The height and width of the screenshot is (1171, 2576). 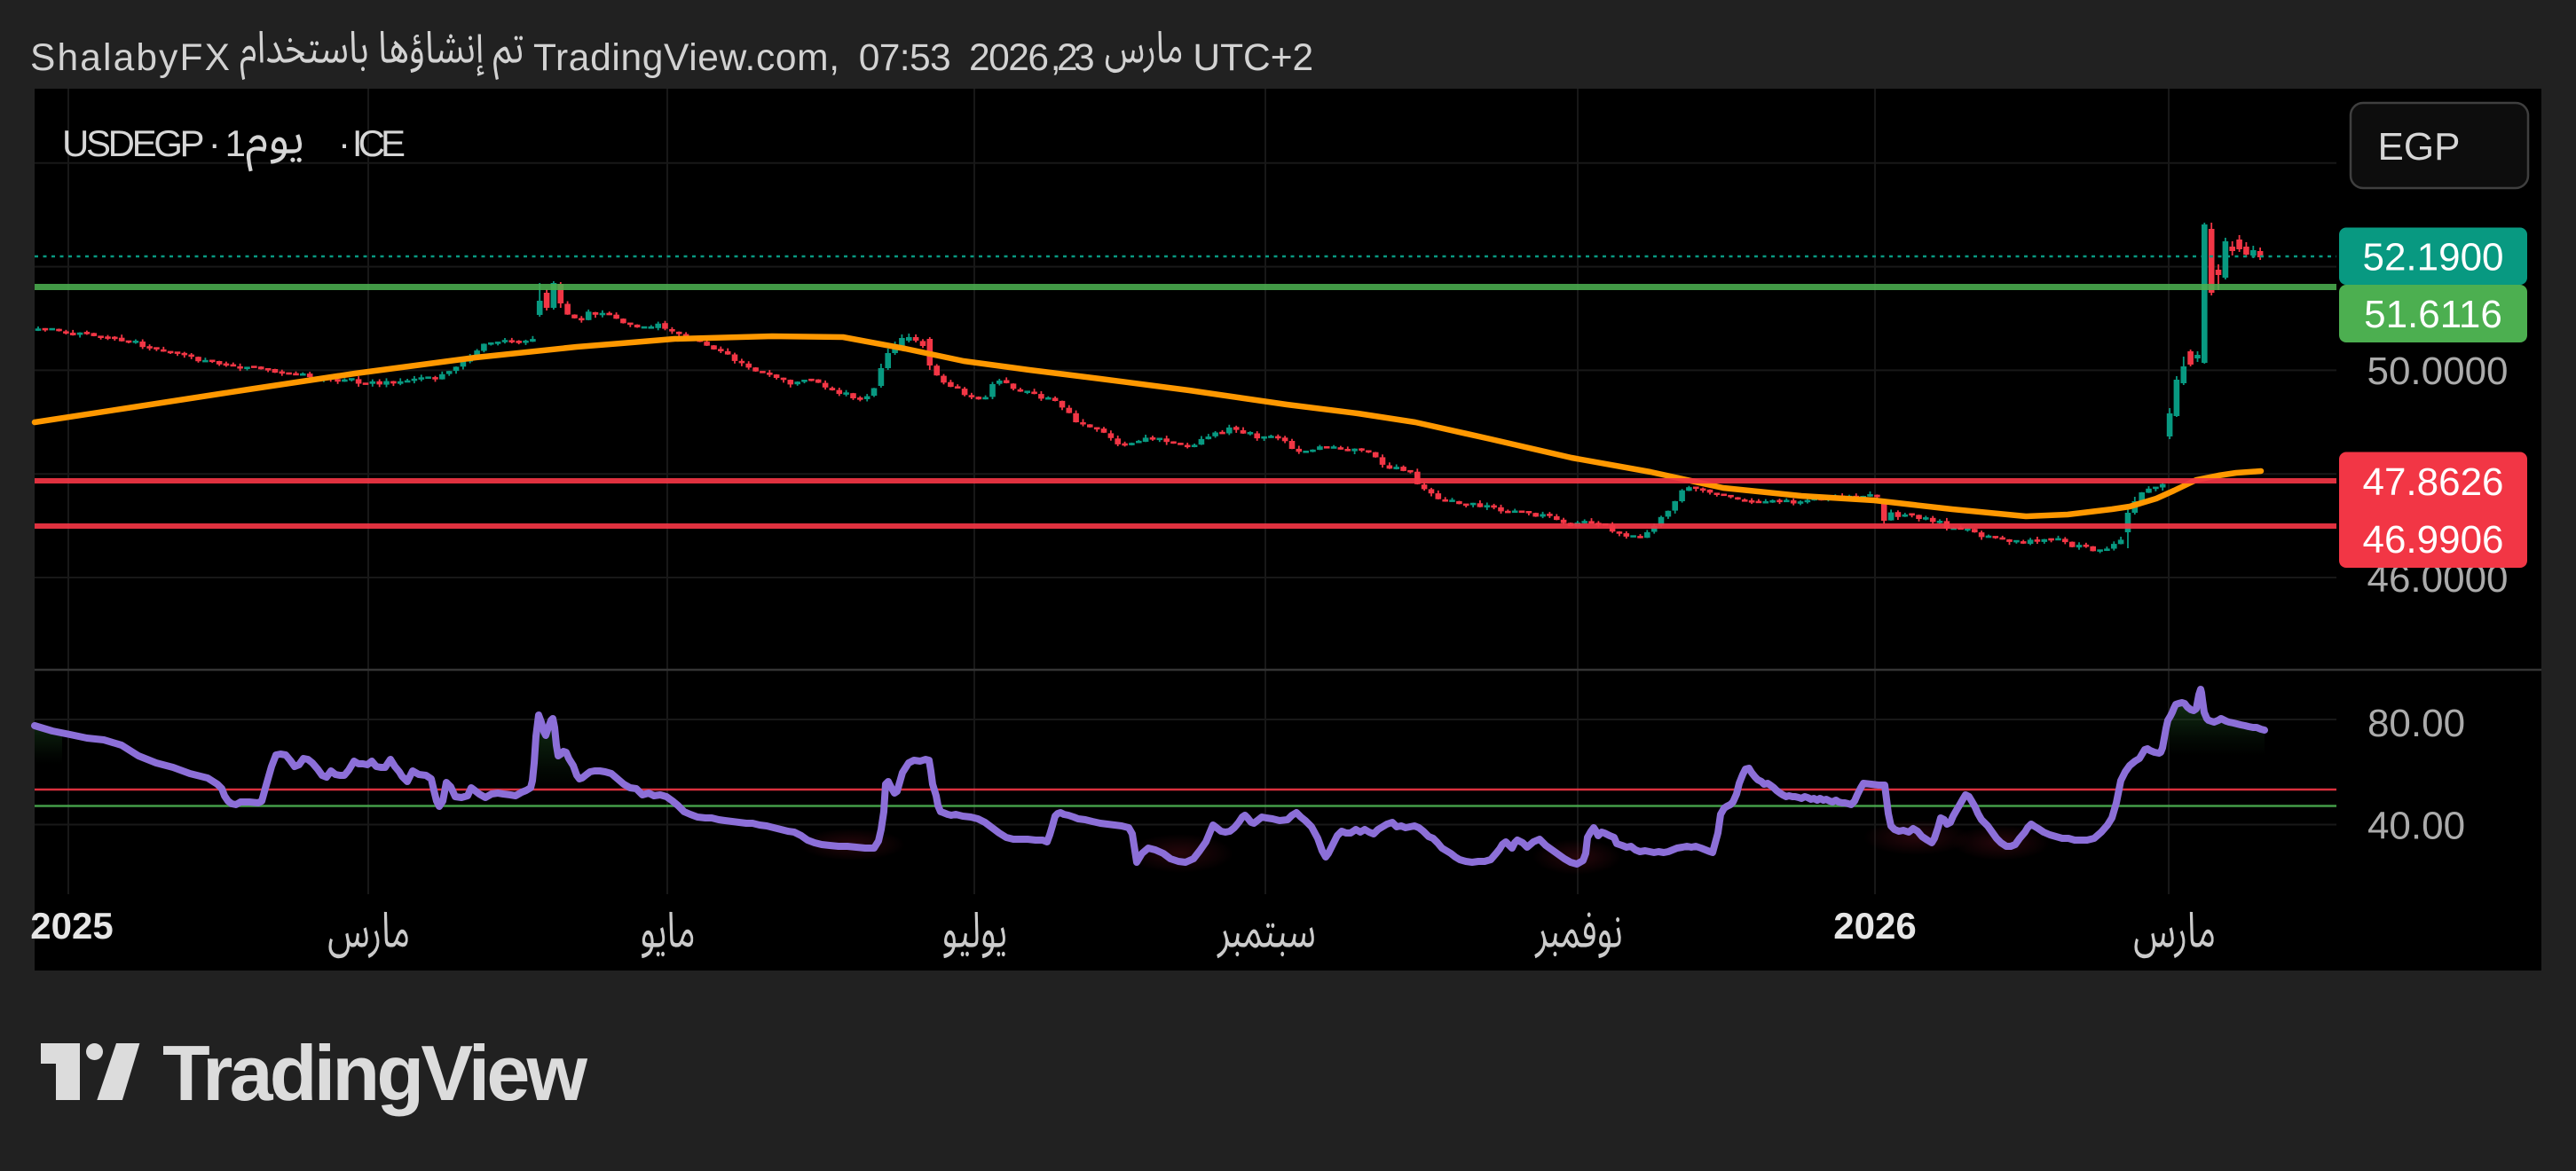 I want to click on svg-text: · ICE, so click(x=372, y=143).